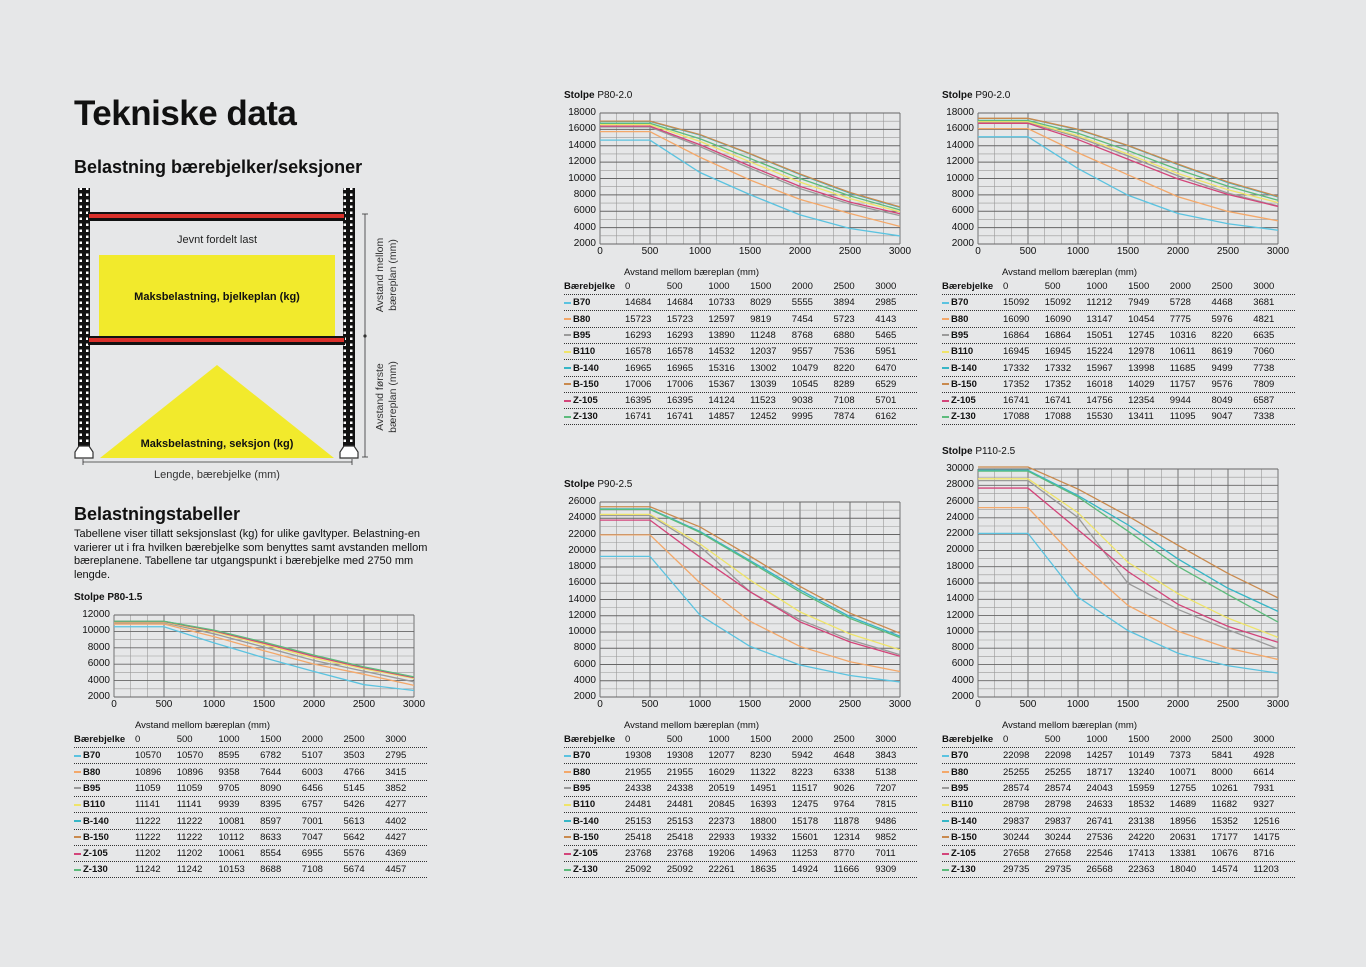 This screenshot has height=967, width=1366. What do you see at coordinates (721, 821) in the screenshot?
I see `table-cell: 22373` at bounding box center [721, 821].